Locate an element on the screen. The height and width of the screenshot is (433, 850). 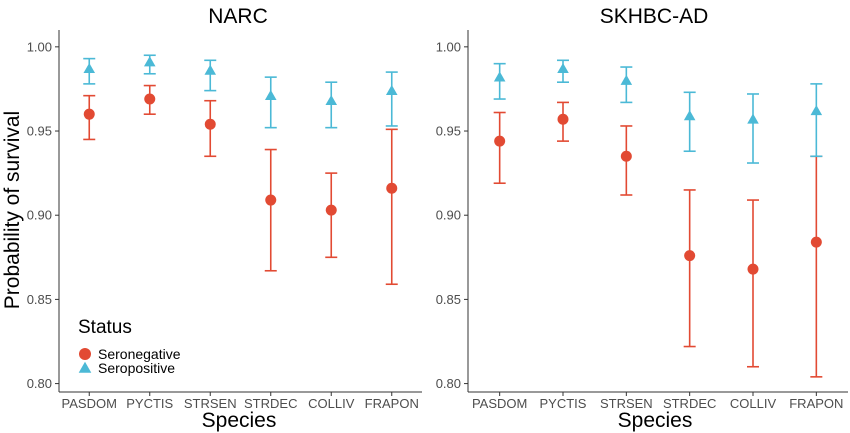
legend-label: Seropositive is located at coordinates (136, 368).